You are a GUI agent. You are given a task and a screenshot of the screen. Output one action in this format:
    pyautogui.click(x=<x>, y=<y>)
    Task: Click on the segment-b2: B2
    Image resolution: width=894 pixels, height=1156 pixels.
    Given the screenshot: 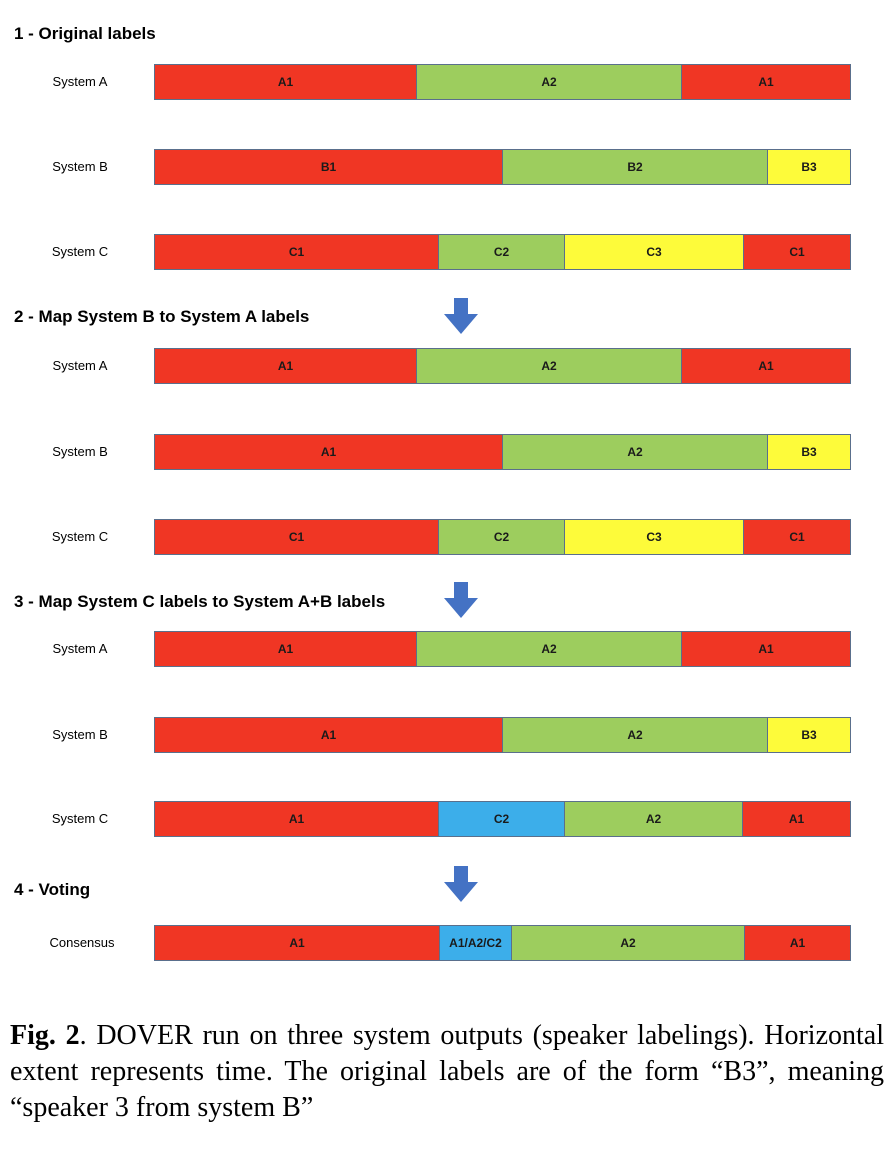 What is the action you would take?
    pyautogui.click(x=635, y=167)
    